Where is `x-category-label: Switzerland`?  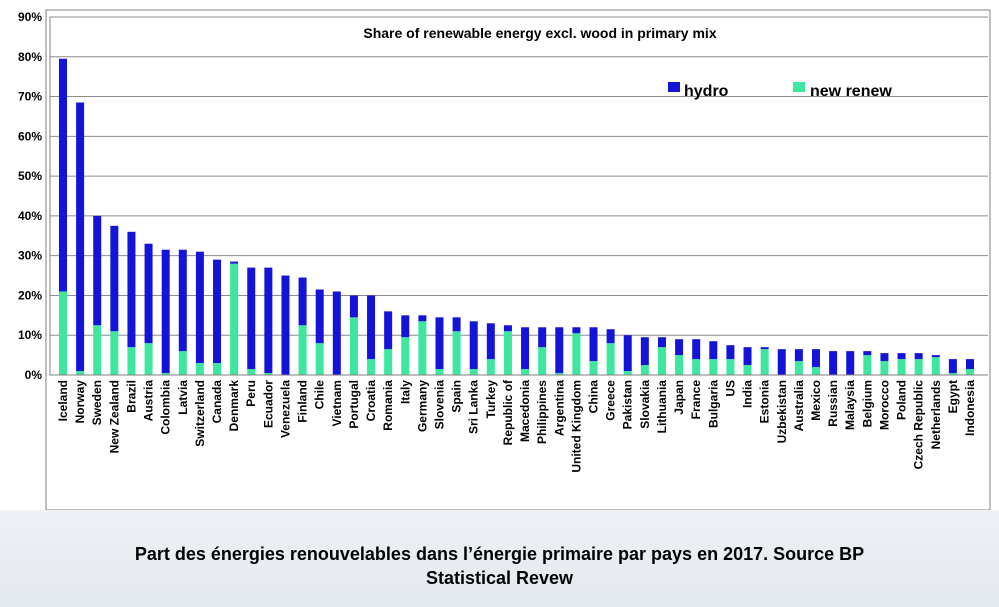 x-category-label: Switzerland is located at coordinates (200, 413).